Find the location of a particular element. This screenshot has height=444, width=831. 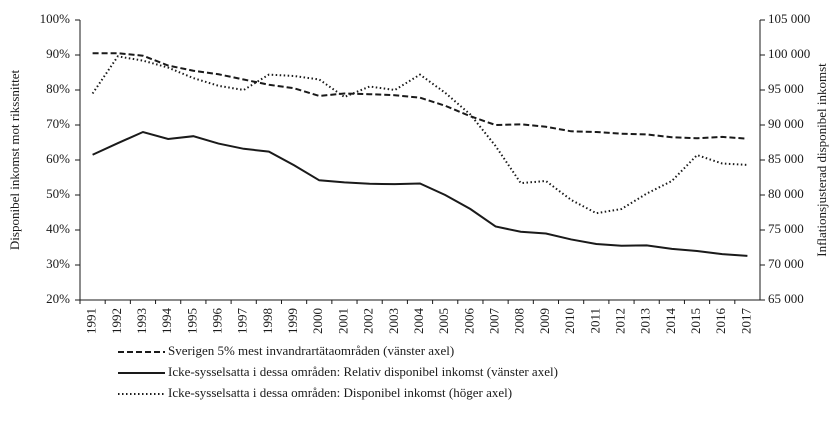

y-tick-label: 70% is located at coordinates (58, 123).